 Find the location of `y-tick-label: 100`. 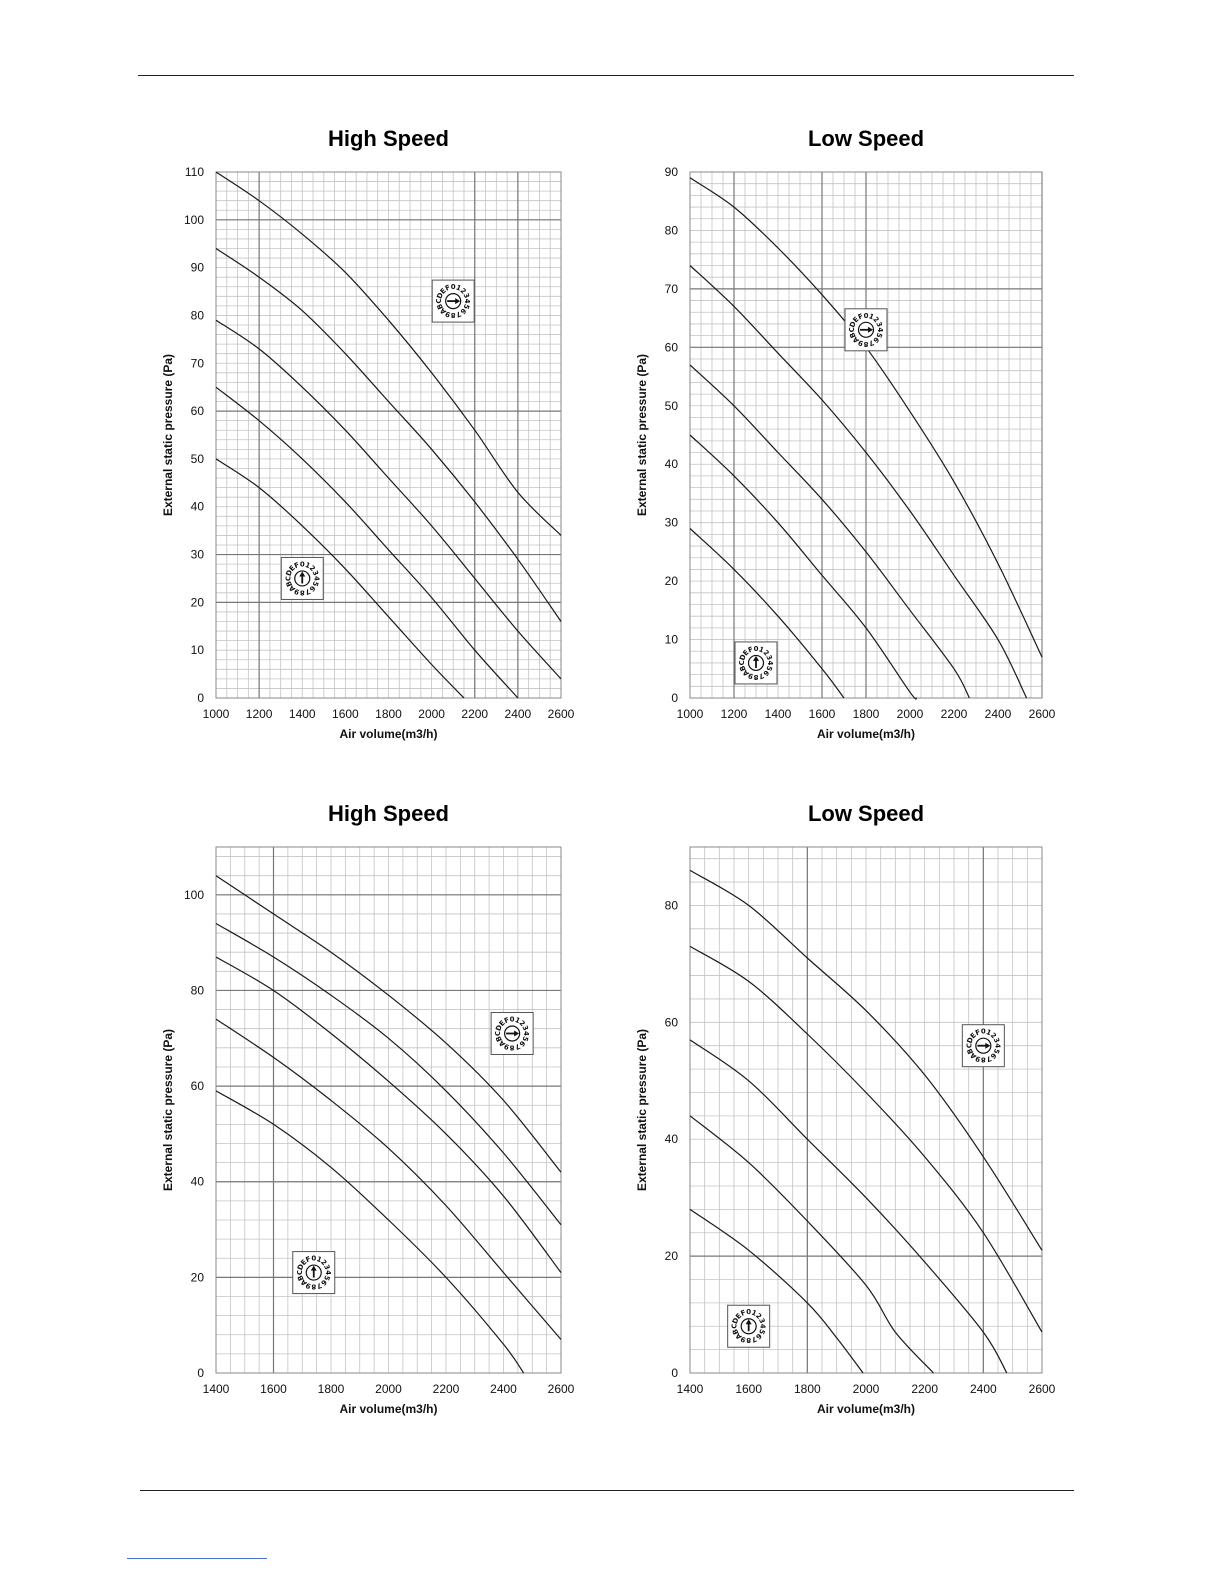

y-tick-label: 100 is located at coordinates (194, 895).